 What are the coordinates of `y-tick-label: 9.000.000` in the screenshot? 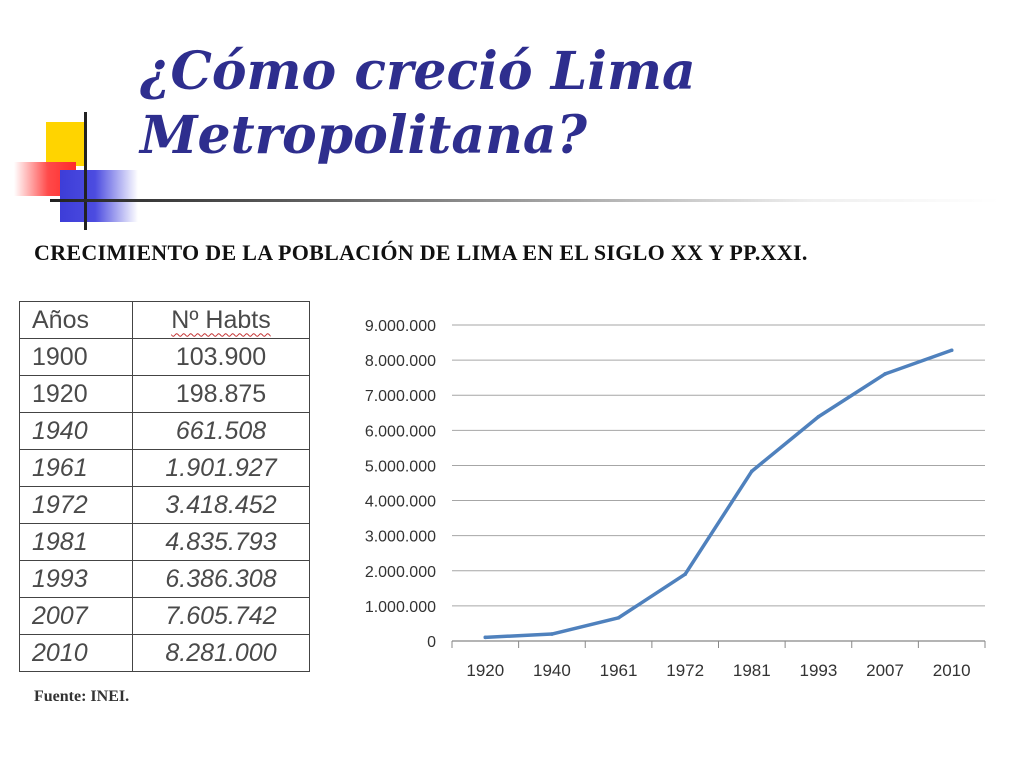 It's located at (400, 326).